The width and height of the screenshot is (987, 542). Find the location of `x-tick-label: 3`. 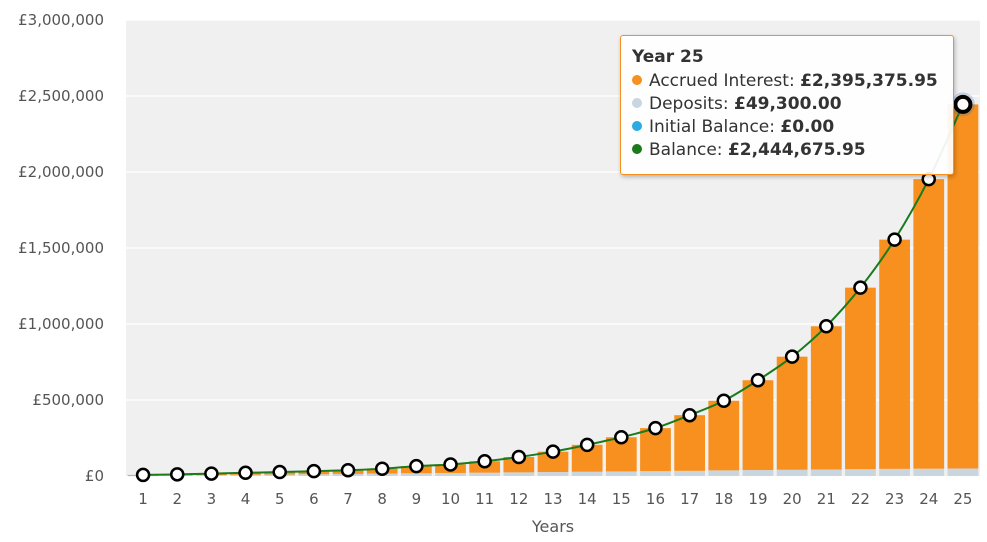

x-tick-label: 3 is located at coordinates (212, 499).